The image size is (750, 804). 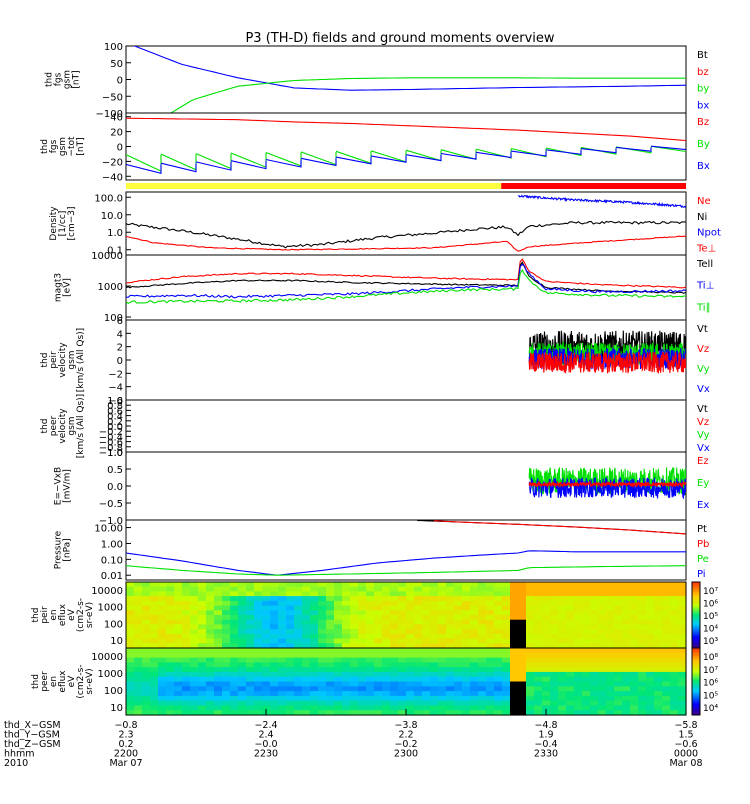 What do you see at coordinates (109, 114) in the screenshot?
I see `y-tick-label: −100` at bounding box center [109, 114].